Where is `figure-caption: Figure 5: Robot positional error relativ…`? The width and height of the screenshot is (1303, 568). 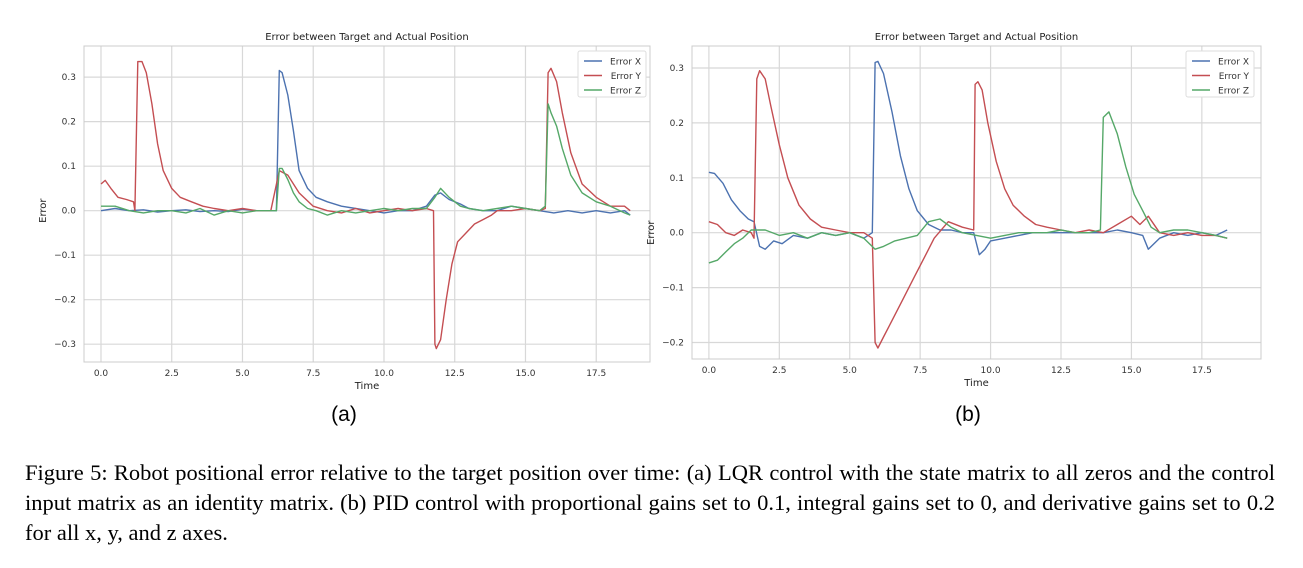
figure-caption: Figure 5: Robot positional error relativ… is located at coordinates (650, 502).